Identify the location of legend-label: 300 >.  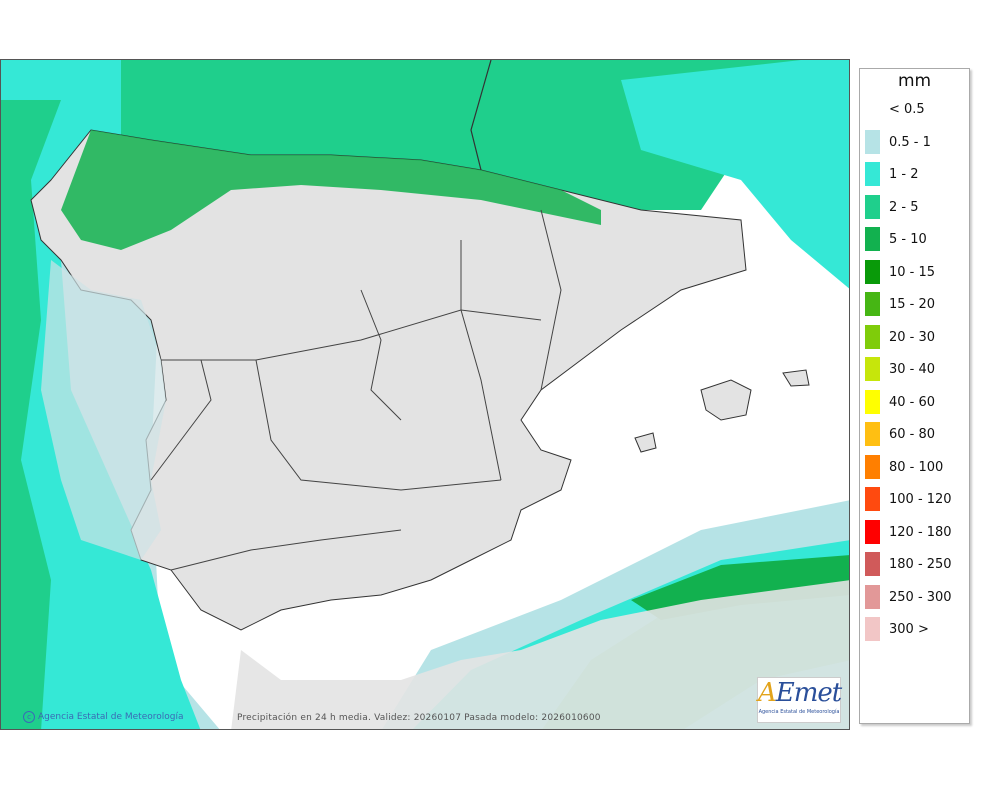
(909, 629).